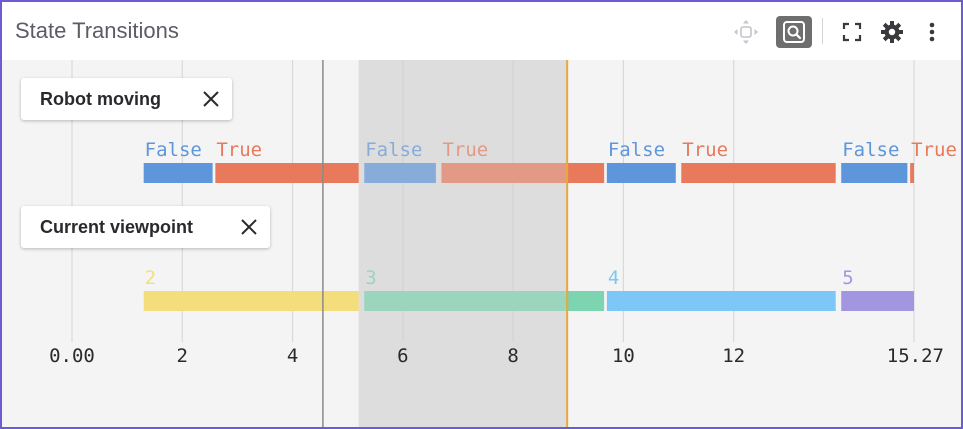  I want to click on tick-label: 10, so click(623, 356).